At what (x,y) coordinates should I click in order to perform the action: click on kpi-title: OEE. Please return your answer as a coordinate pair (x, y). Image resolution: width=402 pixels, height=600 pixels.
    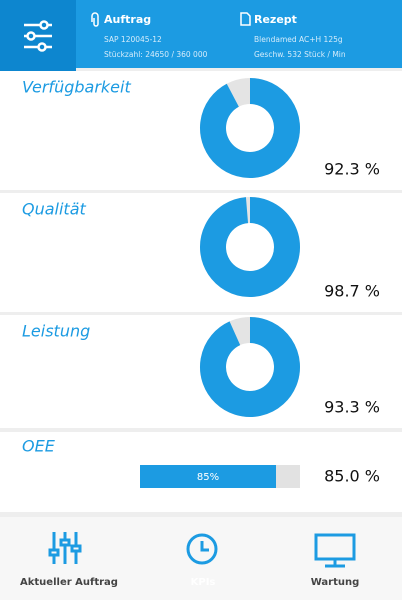
    Looking at the image, I should click on (39, 446).